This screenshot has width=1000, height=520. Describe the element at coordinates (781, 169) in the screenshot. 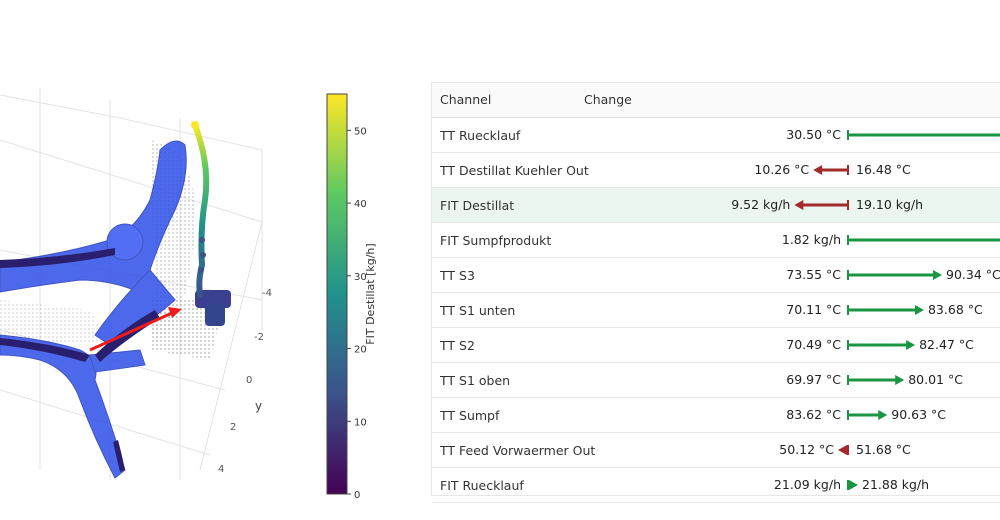

I see `to-value: 10.26 °C` at that location.